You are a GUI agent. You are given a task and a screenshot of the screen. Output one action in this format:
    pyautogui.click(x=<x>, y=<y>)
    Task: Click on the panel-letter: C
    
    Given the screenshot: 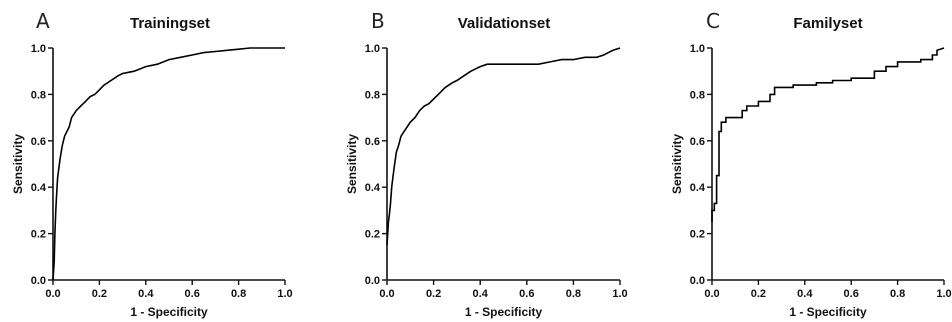 What is the action you would take?
    pyautogui.click(x=713, y=21)
    